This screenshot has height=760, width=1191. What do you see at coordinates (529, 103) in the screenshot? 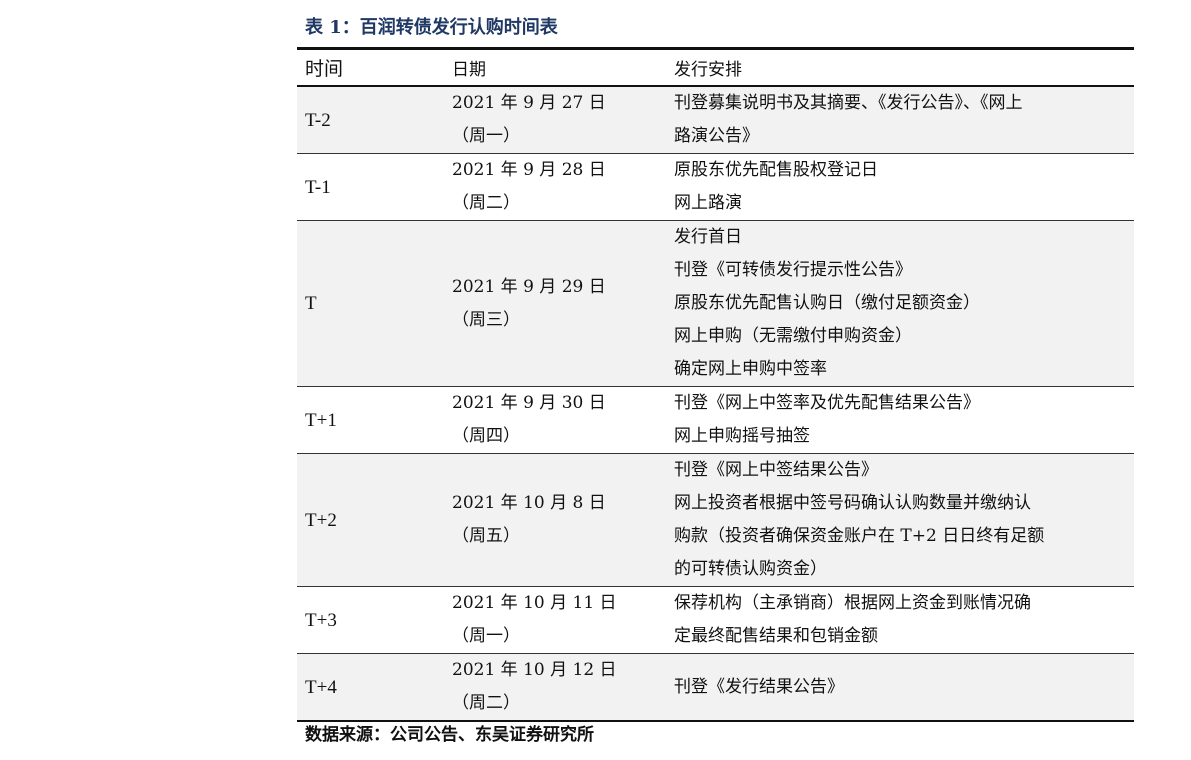
I see `cell-date-line: 2021 年 9 月 27 日` at bounding box center [529, 103].